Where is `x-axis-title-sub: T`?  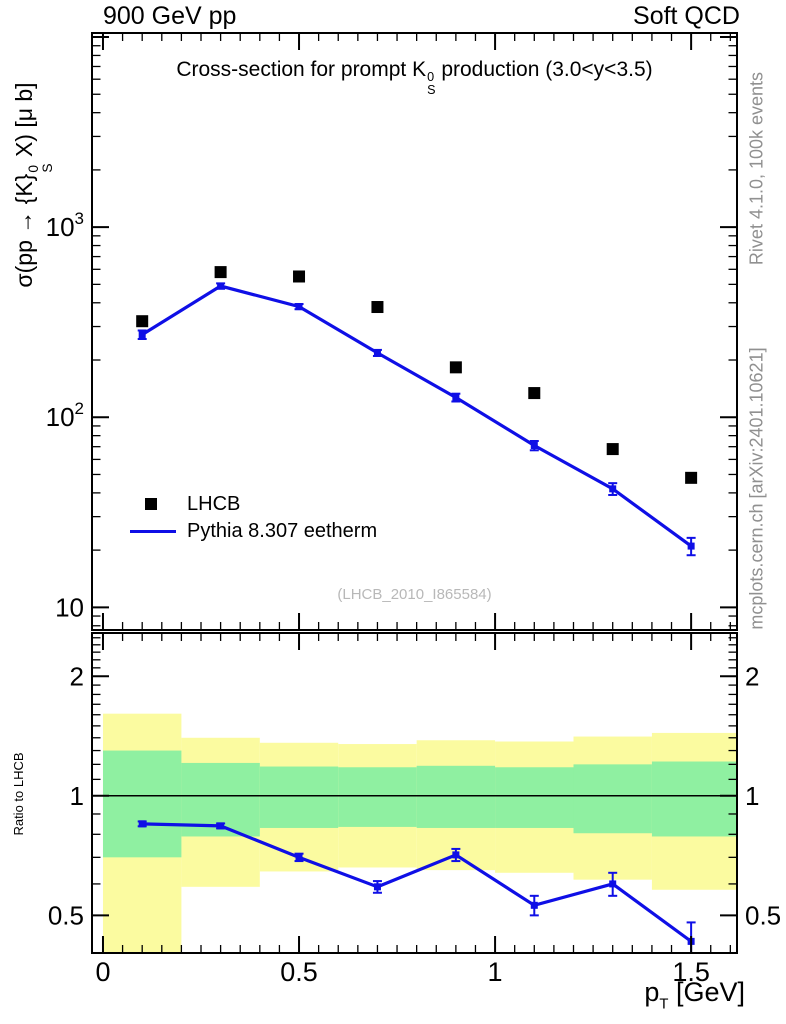
x-axis-title-sub: T is located at coordinates (664, 1004).